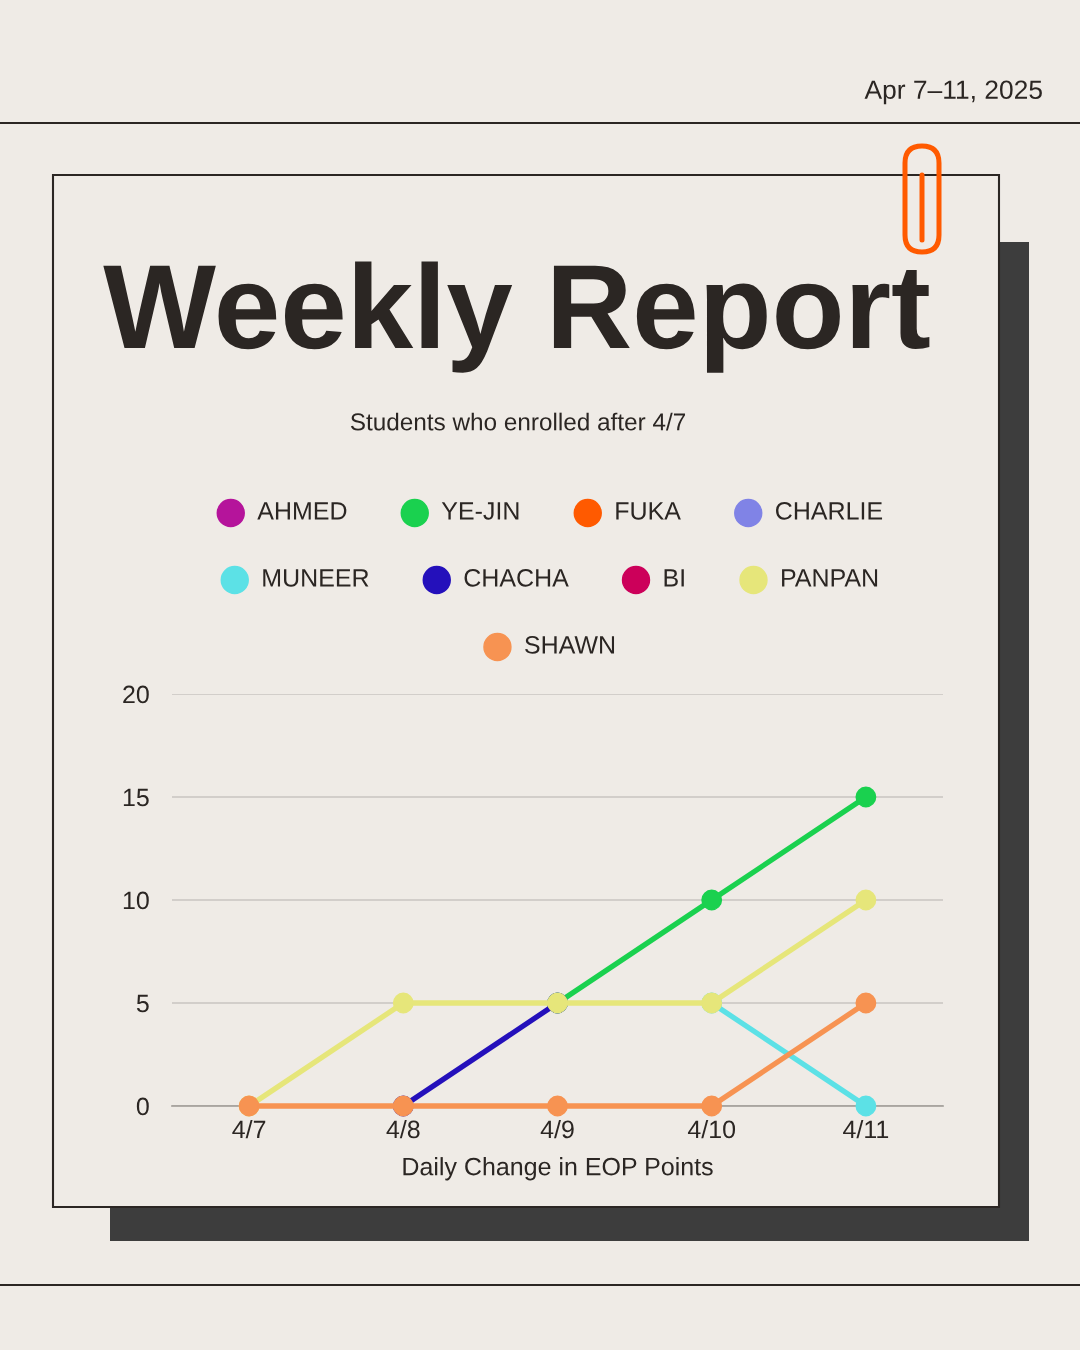  I want to click on legend-label: MUNEER, so click(316, 578).